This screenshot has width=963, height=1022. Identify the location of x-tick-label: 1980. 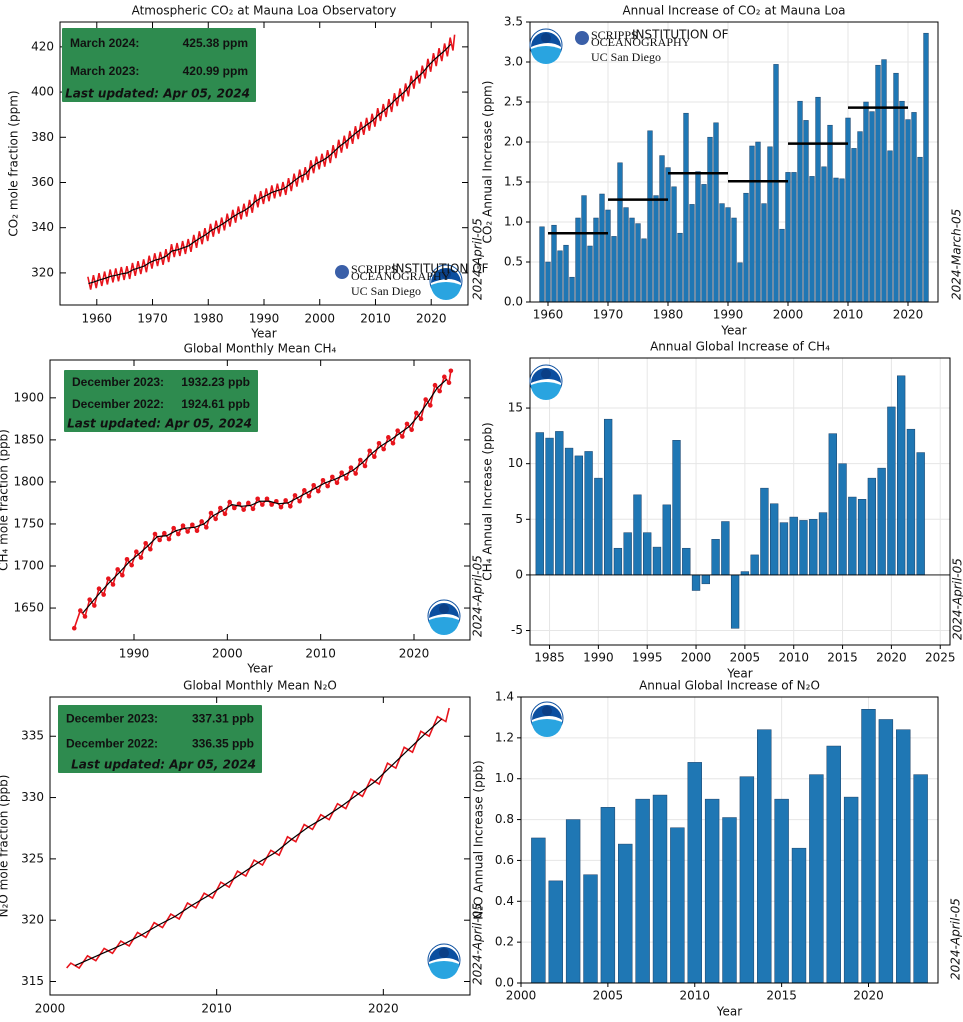
(668, 315).